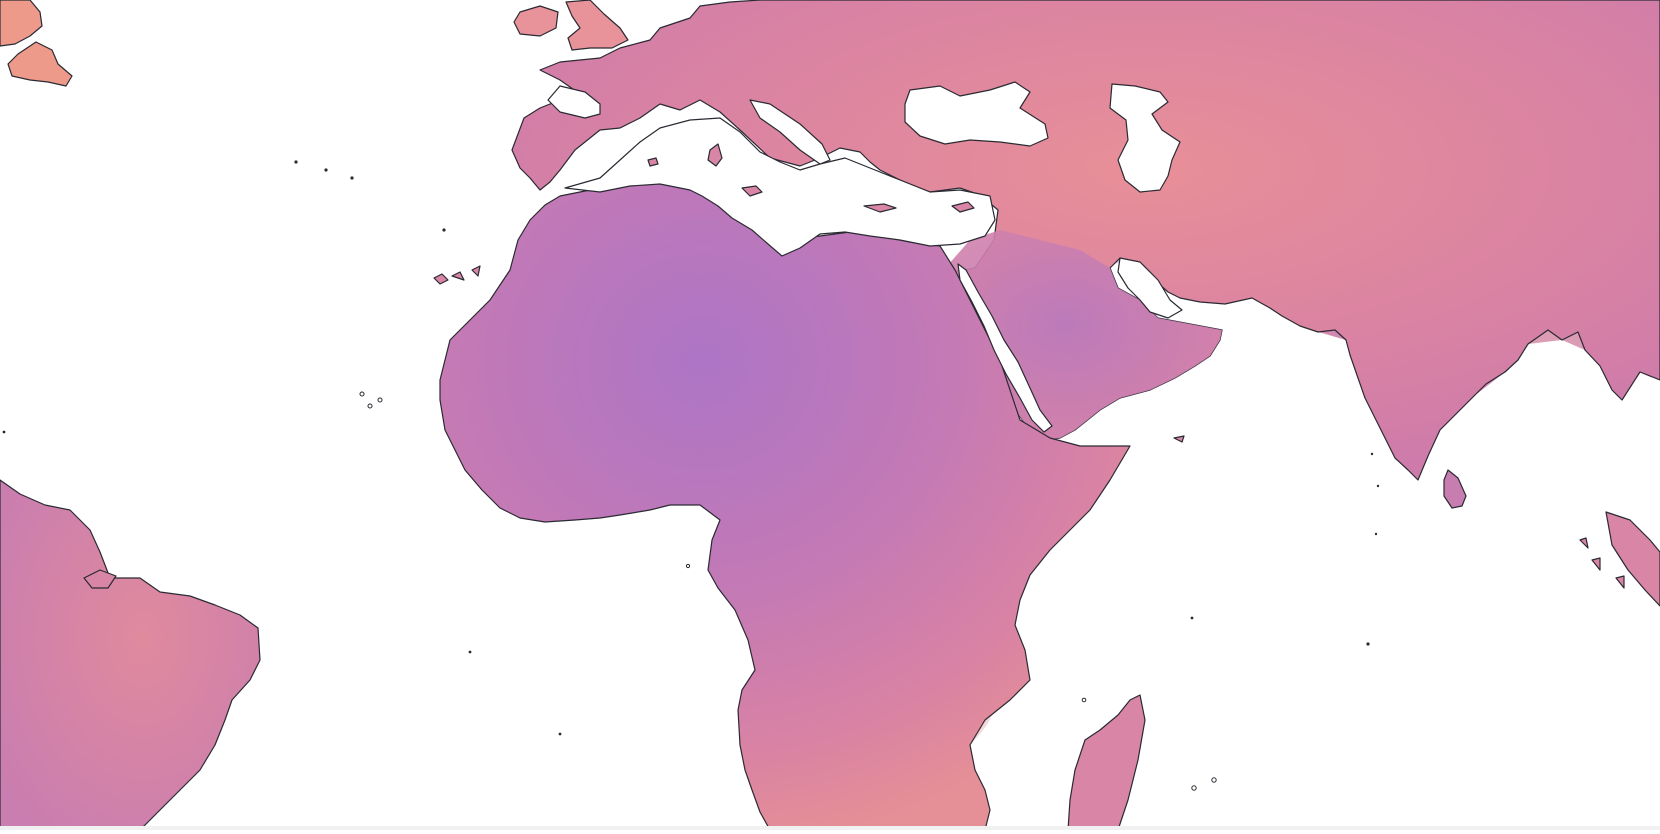 The image size is (1660, 834). What do you see at coordinates (130, 655) in the screenshot?
I see `landmass-south-america` at bounding box center [130, 655].